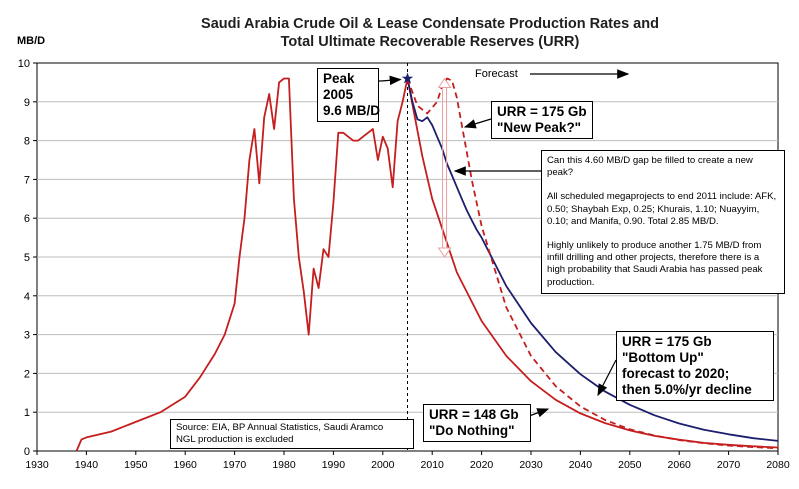 The height and width of the screenshot is (489, 799). What do you see at coordinates (27, 452) in the screenshot?
I see `y-tick-label-0: 0` at bounding box center [27, 452].